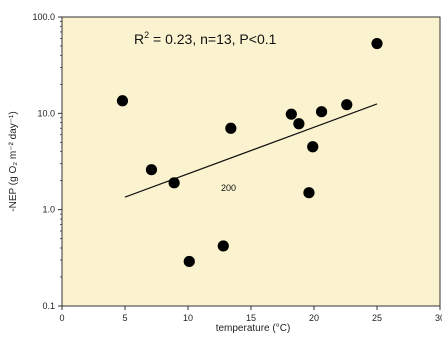  I want to click on x-tick-label: 25, so click(377, 318).